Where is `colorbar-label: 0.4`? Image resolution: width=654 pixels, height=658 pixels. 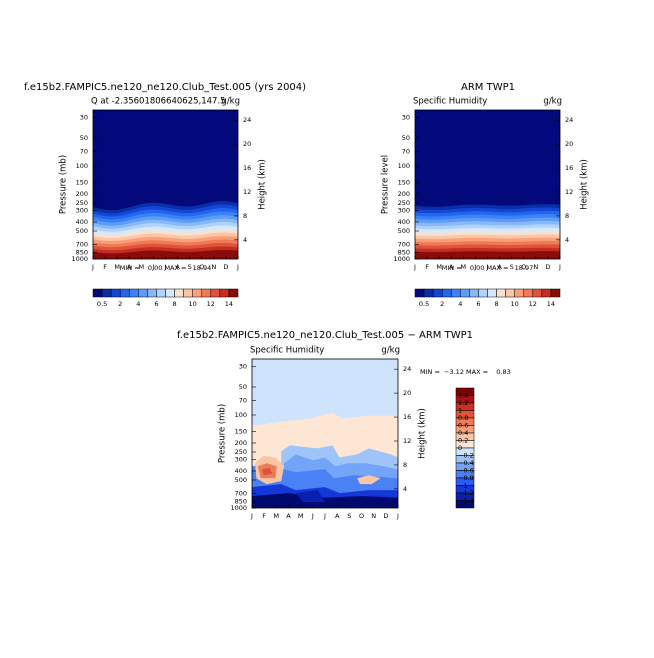
colorbar-label: 0.4 is located at coordinates (463, 433).